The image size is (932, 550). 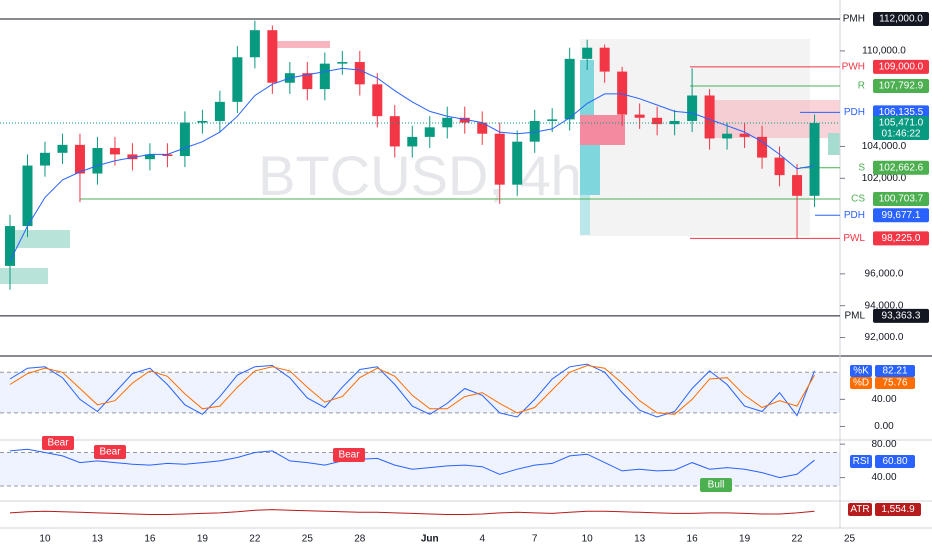 I want to click on y-tick-label: 0.00, so click(x=884, y=426).